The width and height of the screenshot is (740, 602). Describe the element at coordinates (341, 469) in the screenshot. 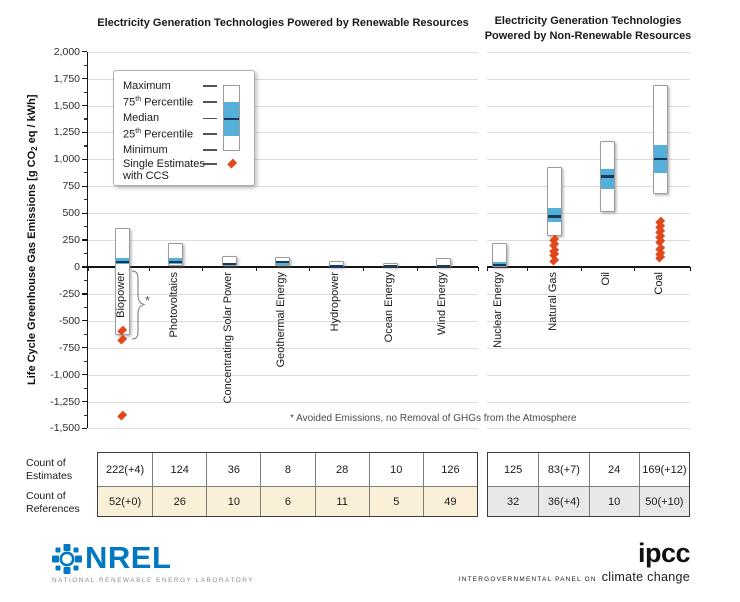

I see `estimates-cell: 28` at that location.